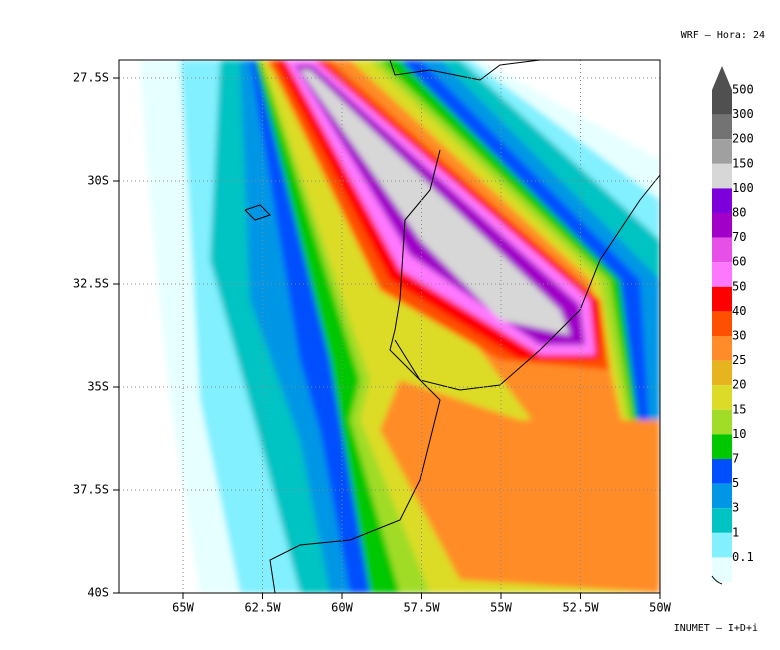 This screenshot has height=650, width=780. What do you see at coordinates (739, 336) in the screenshot?
I see `colorbar-label: 30` at bounding box center [739, 336].